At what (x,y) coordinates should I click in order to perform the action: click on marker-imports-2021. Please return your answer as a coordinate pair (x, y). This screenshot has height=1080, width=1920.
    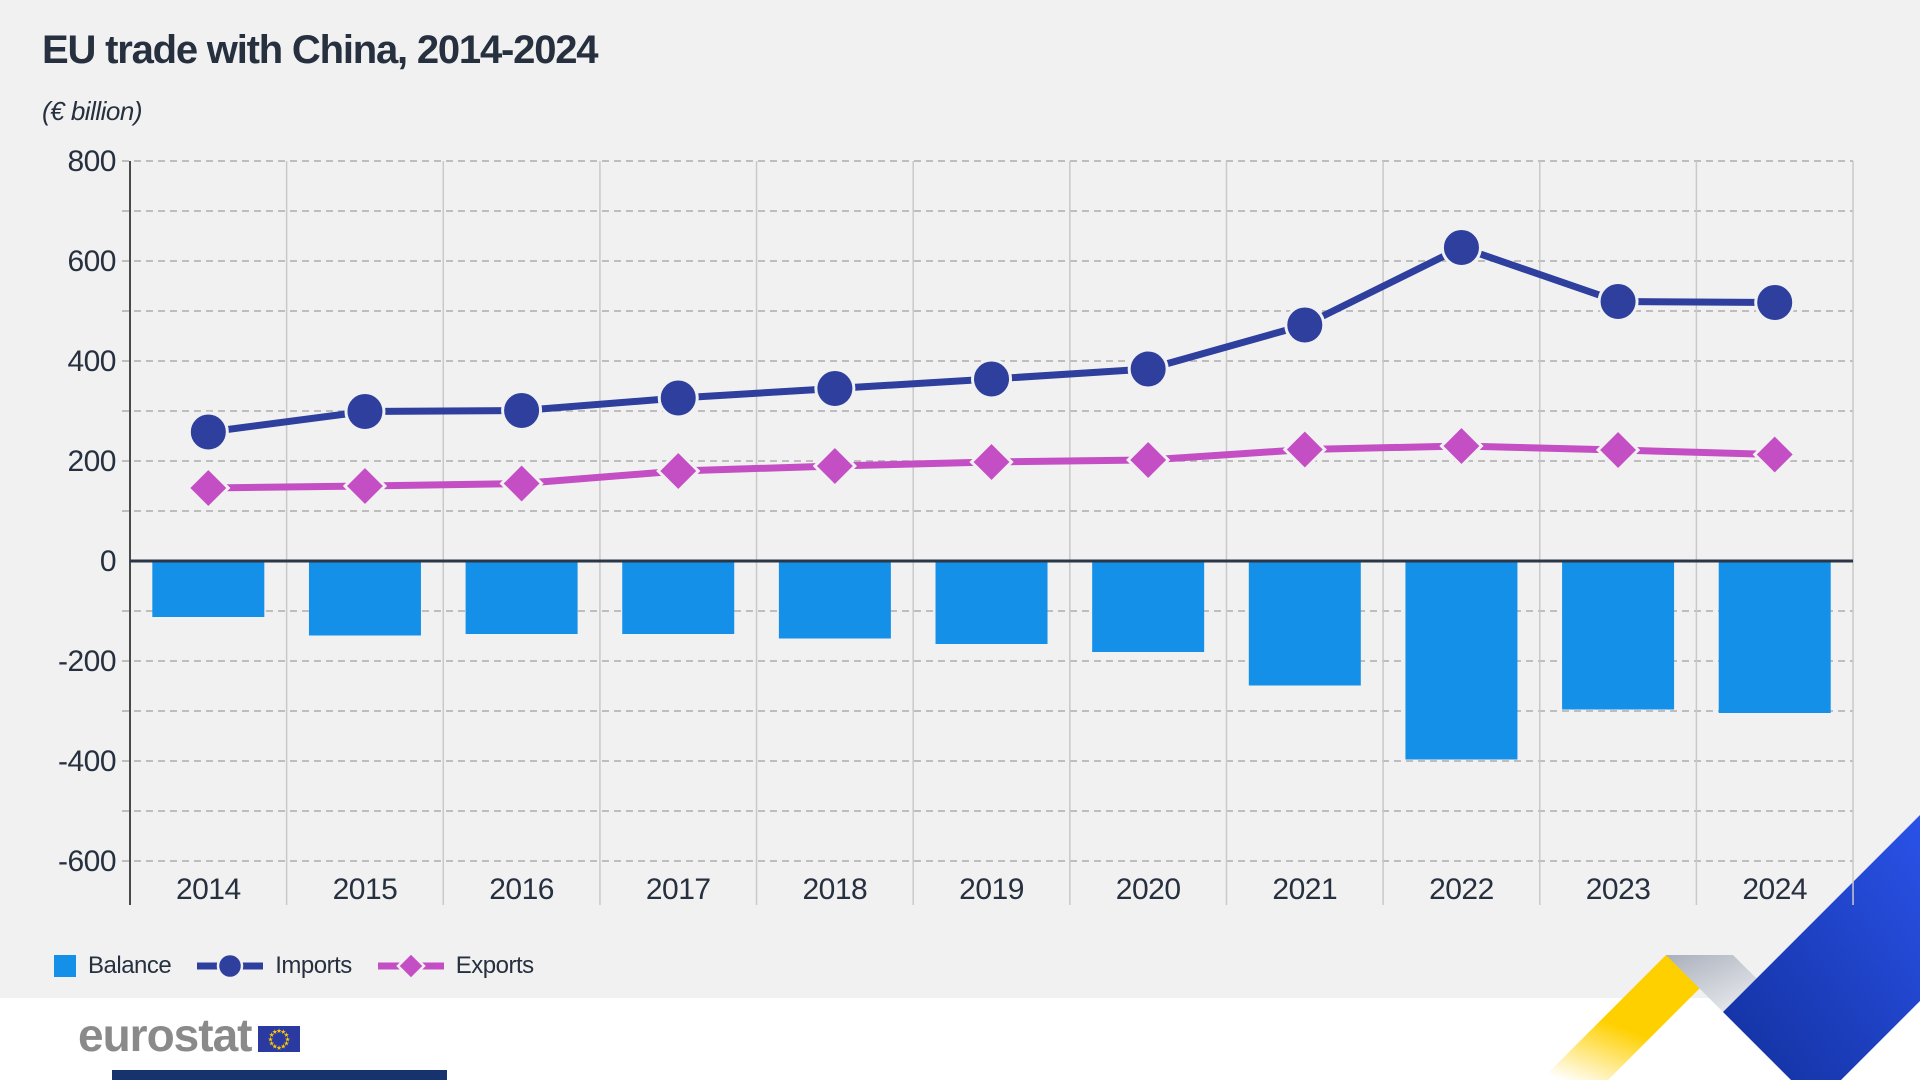
    Looking at the image, I should click on (1305, 325).